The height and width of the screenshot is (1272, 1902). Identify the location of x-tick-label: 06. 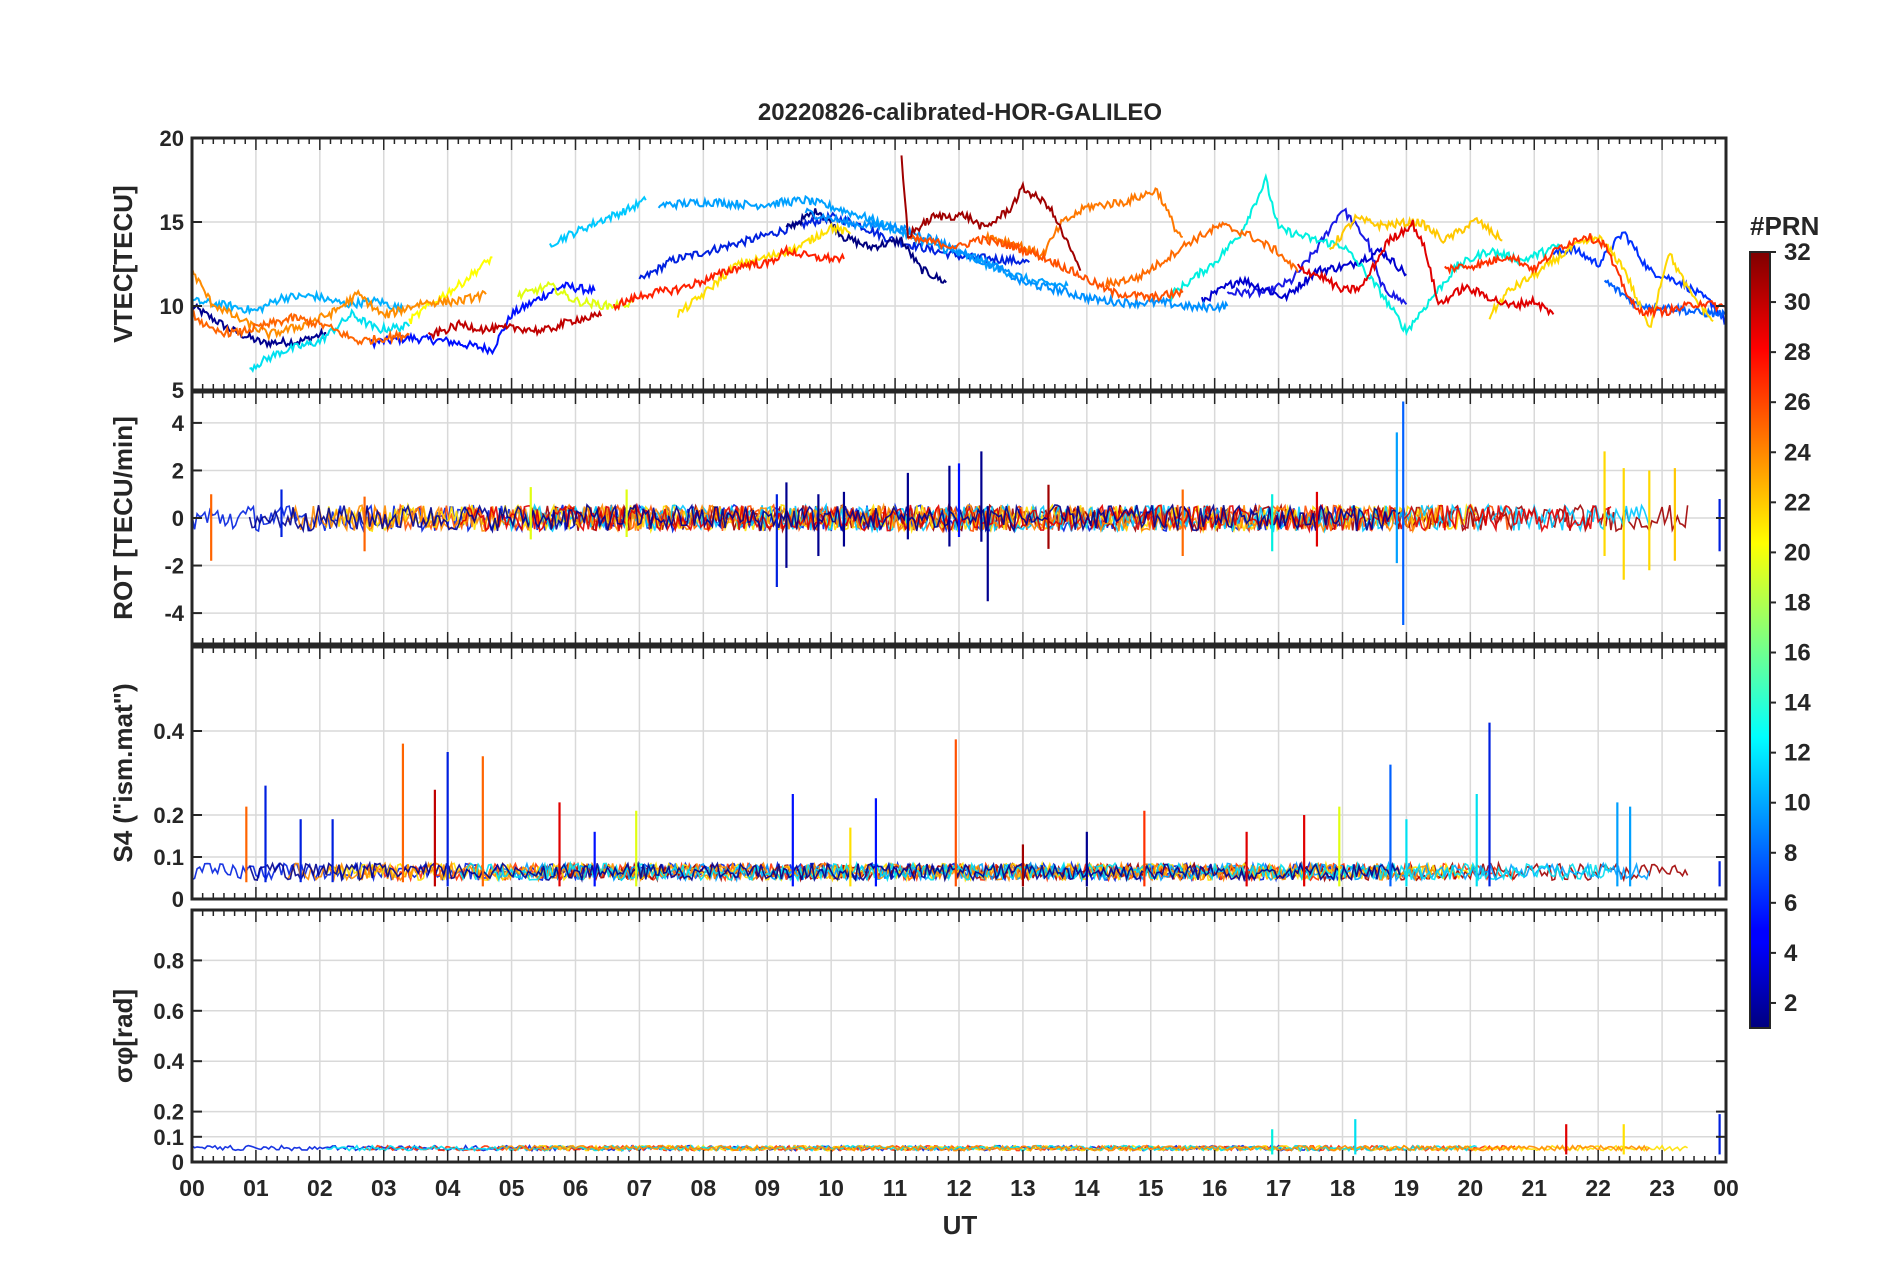
(576, 1188).